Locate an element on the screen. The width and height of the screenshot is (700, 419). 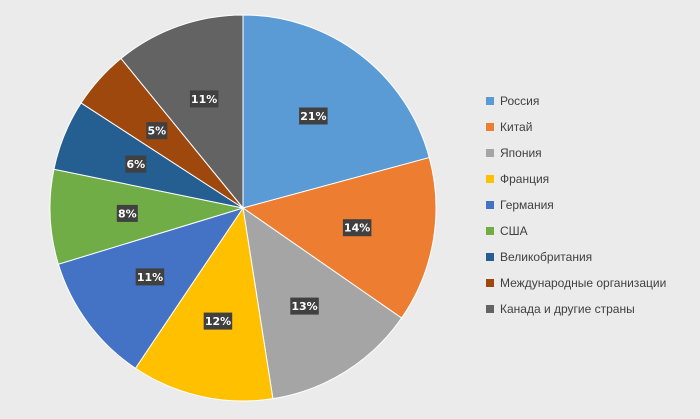
legend-label: Международные организации is located at coordinates (583, 283).